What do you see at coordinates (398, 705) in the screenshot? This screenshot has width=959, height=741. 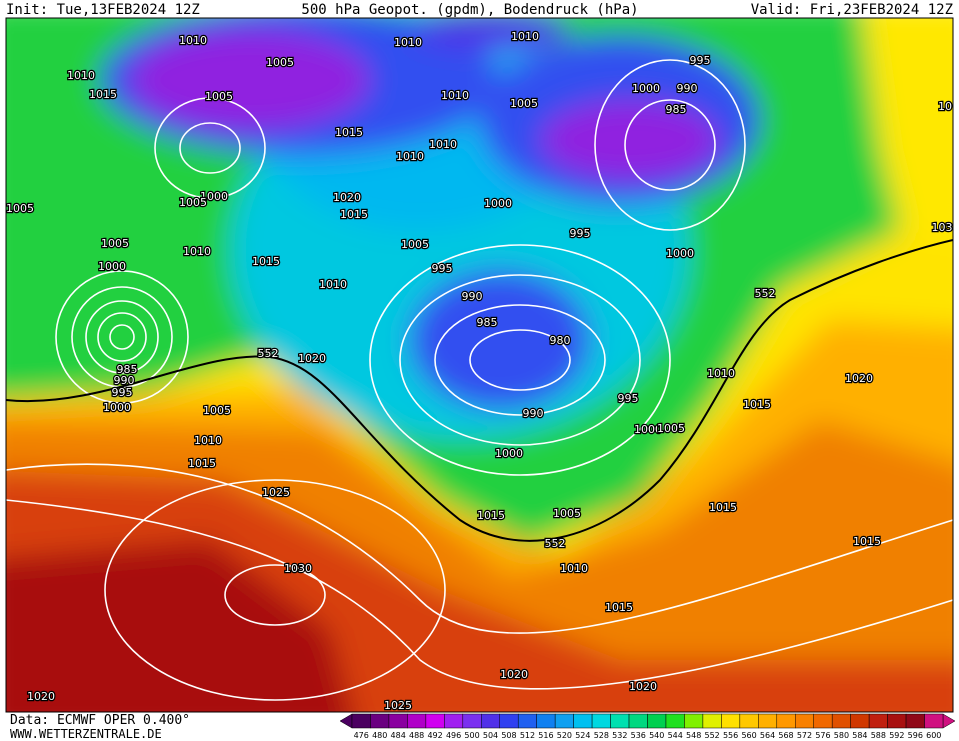 I see `isobar-label: 1025` at bounding box center [398, 705].